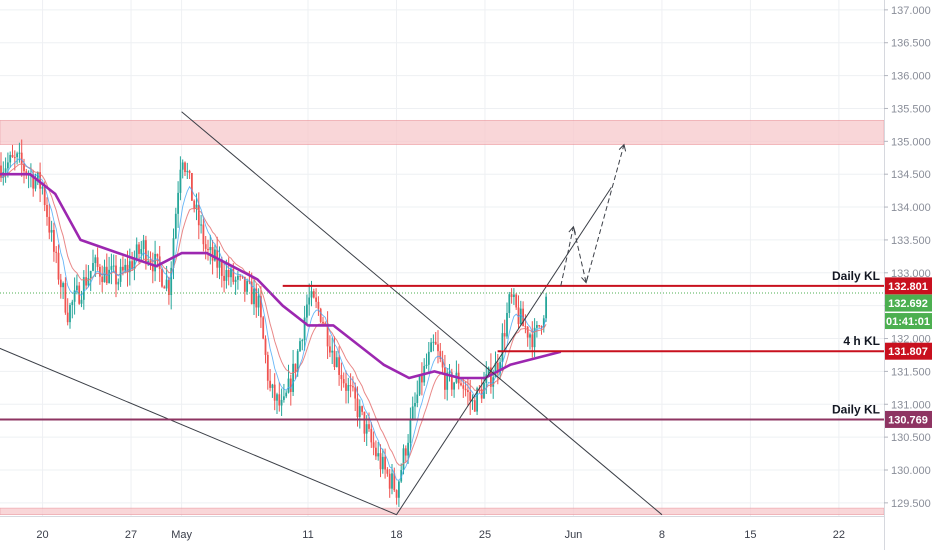 The image size is (932, 550). I want to click on price-tick-label: 130.000, so click(911, 471).